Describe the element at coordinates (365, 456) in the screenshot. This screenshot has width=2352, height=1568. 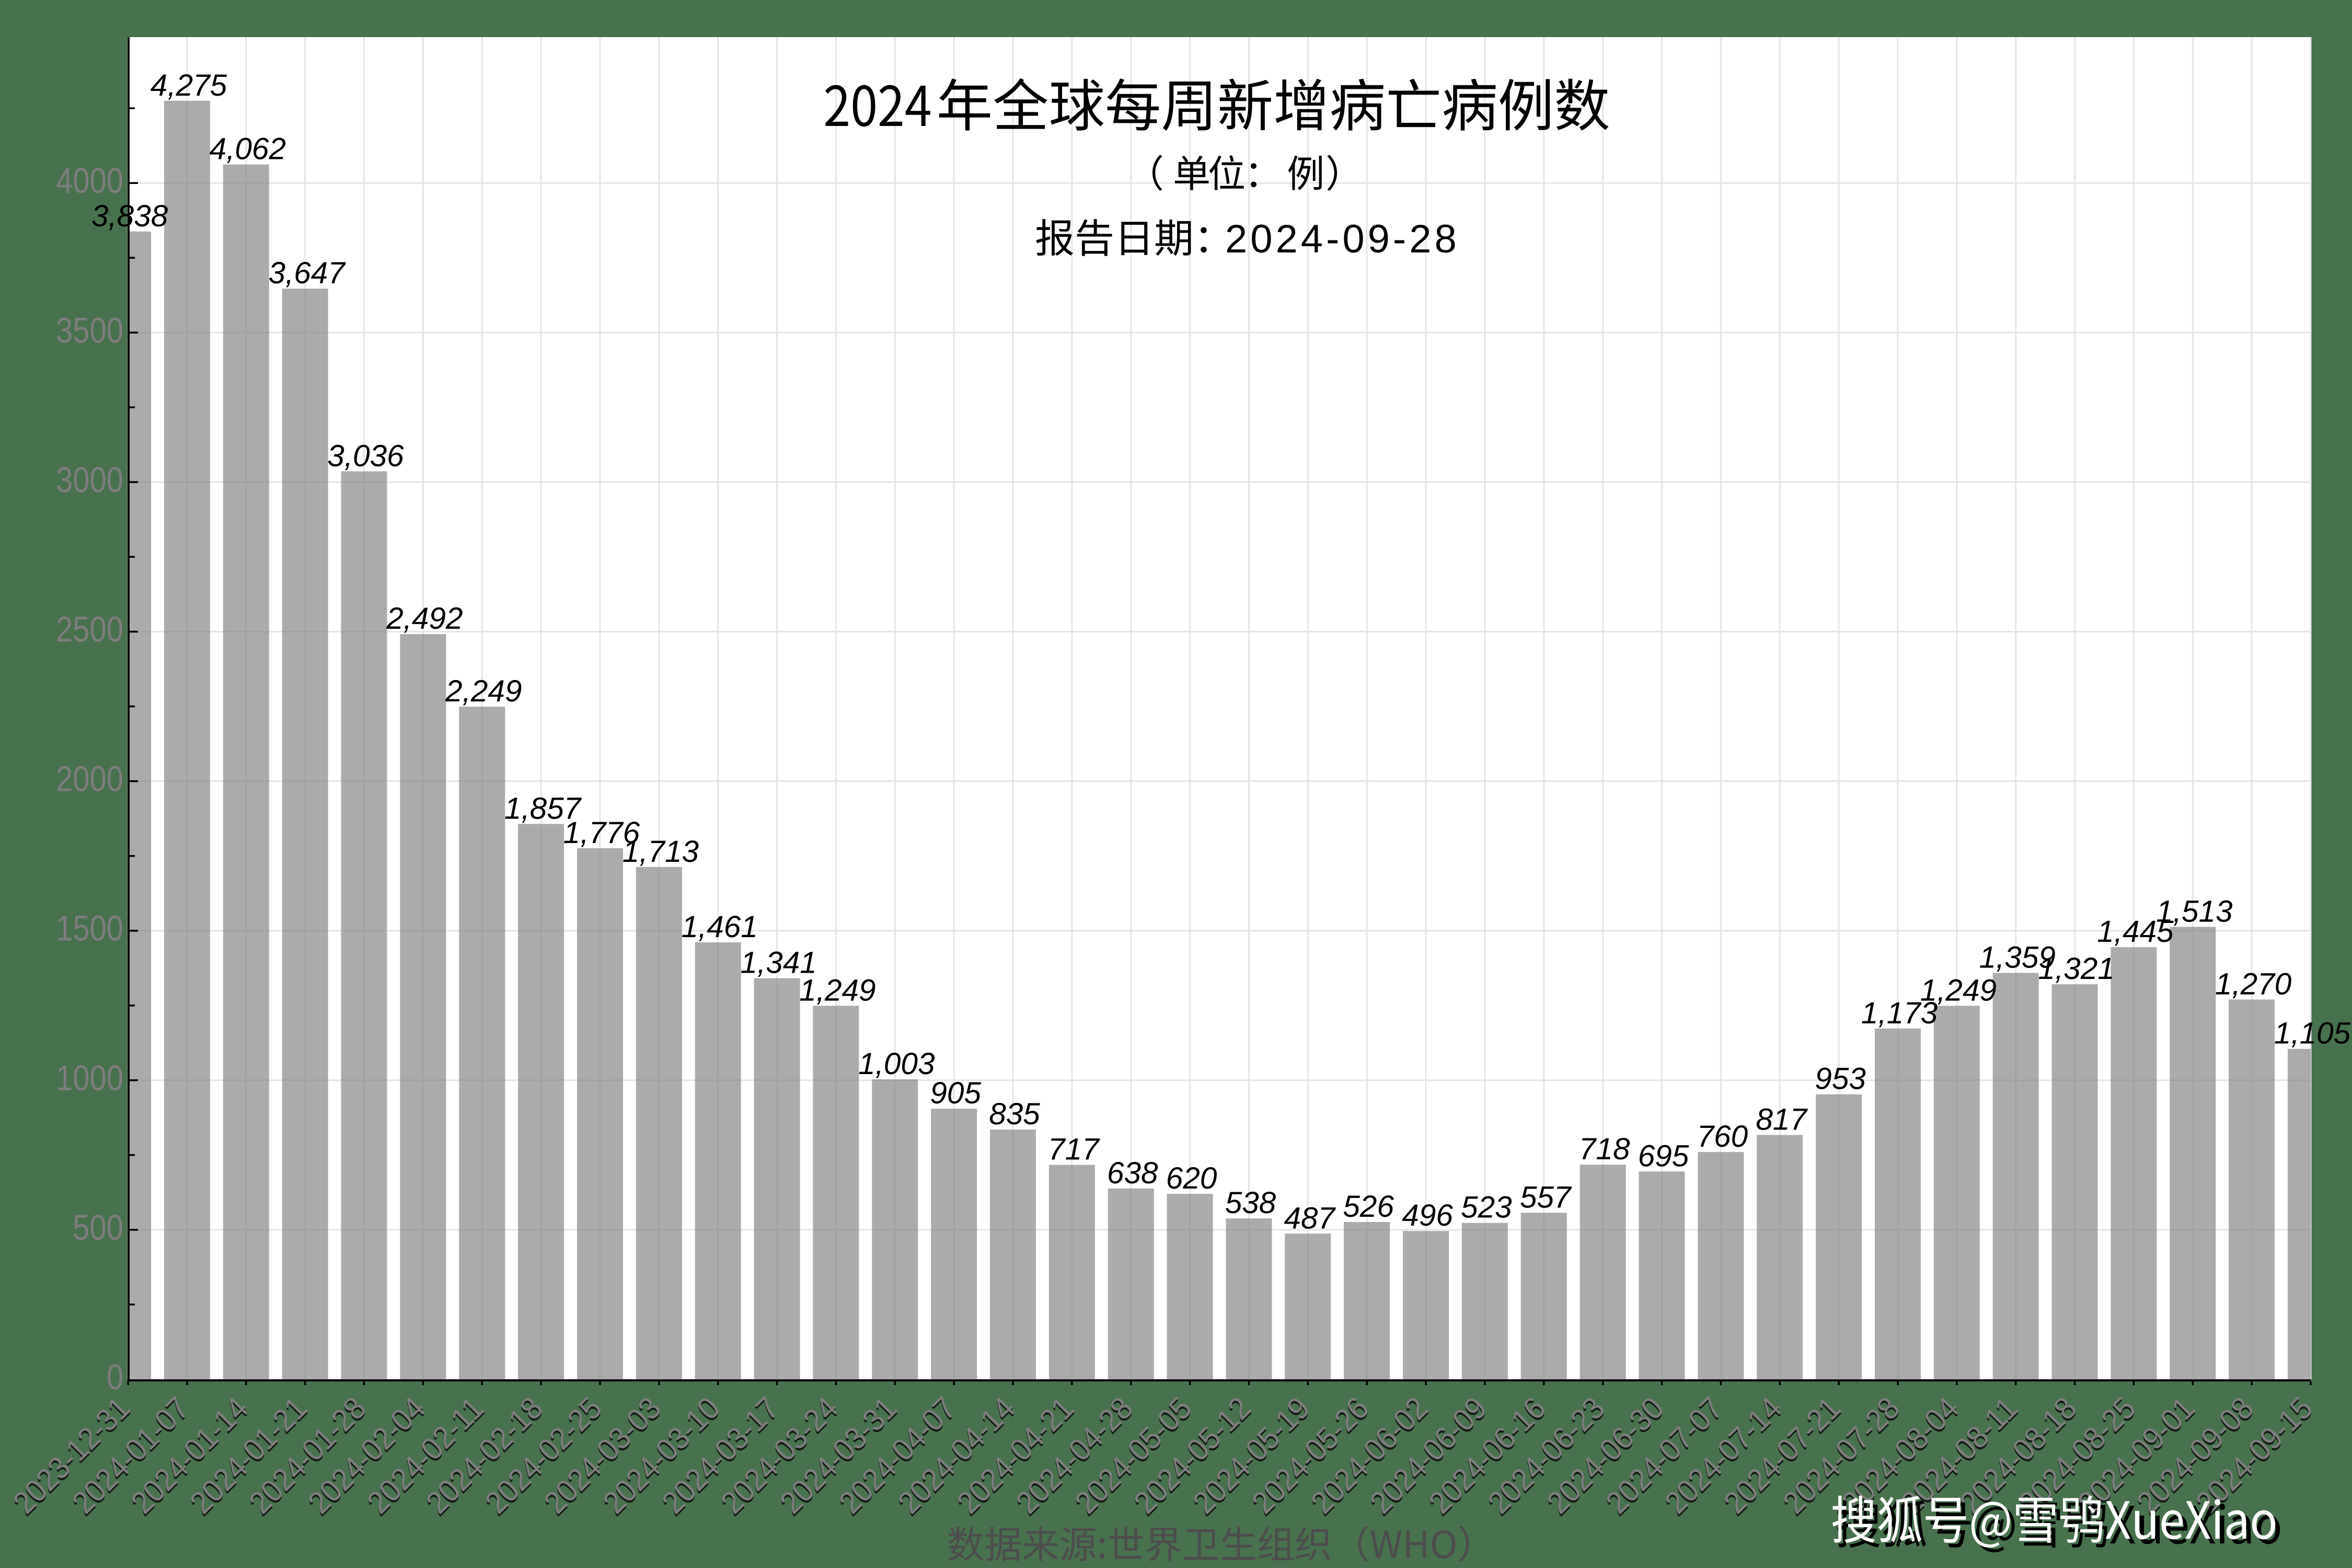
I see `svg-text: 3,036` at that location.